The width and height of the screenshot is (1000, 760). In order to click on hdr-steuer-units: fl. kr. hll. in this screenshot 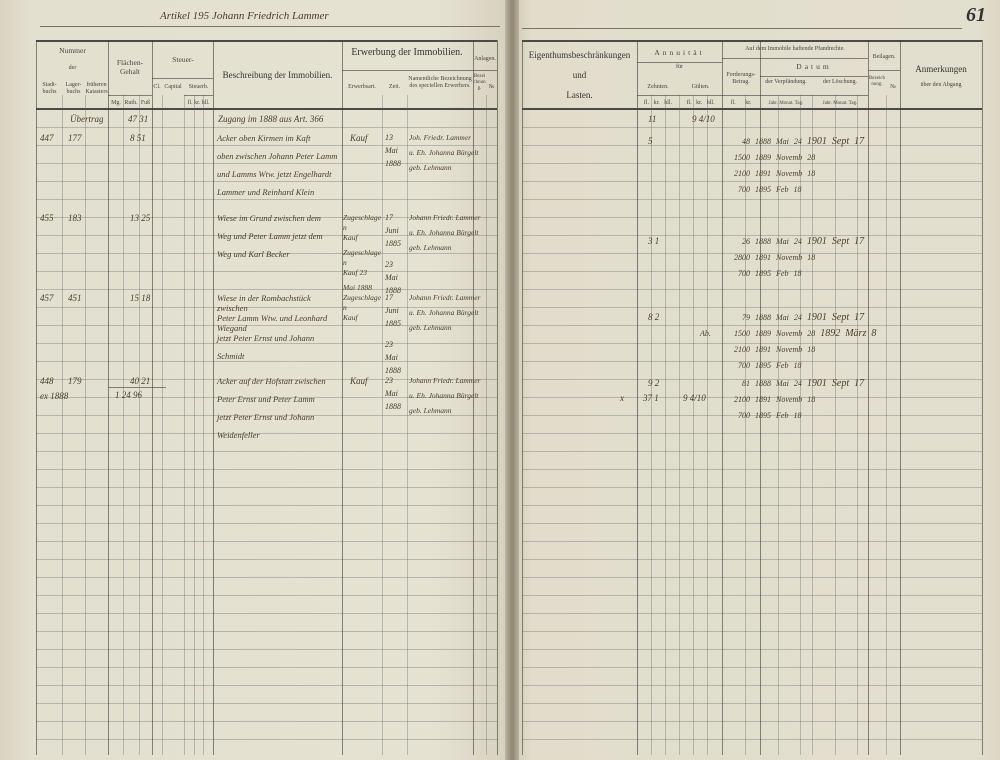, I will do `click(198, 103)`.